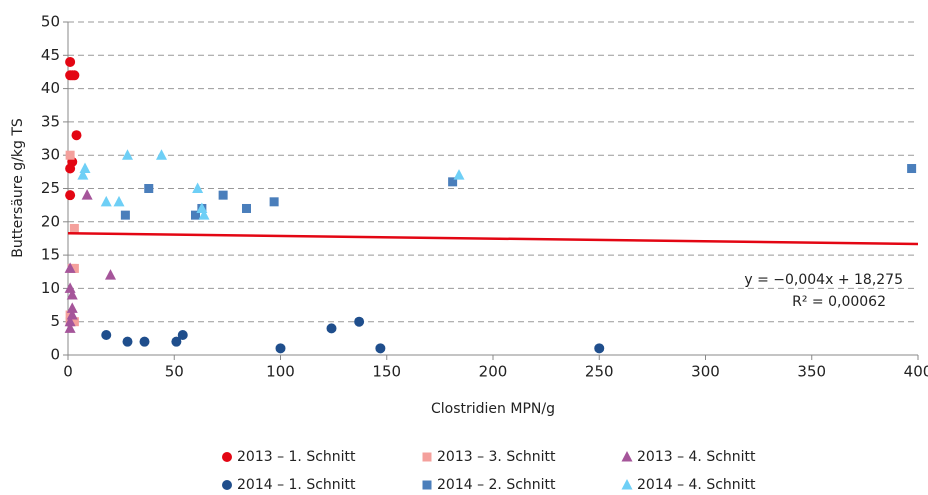 Image resolution: width=928 pixels, height=495 pixels. I want to click on x-tick-label: 150, so click(386, 372).